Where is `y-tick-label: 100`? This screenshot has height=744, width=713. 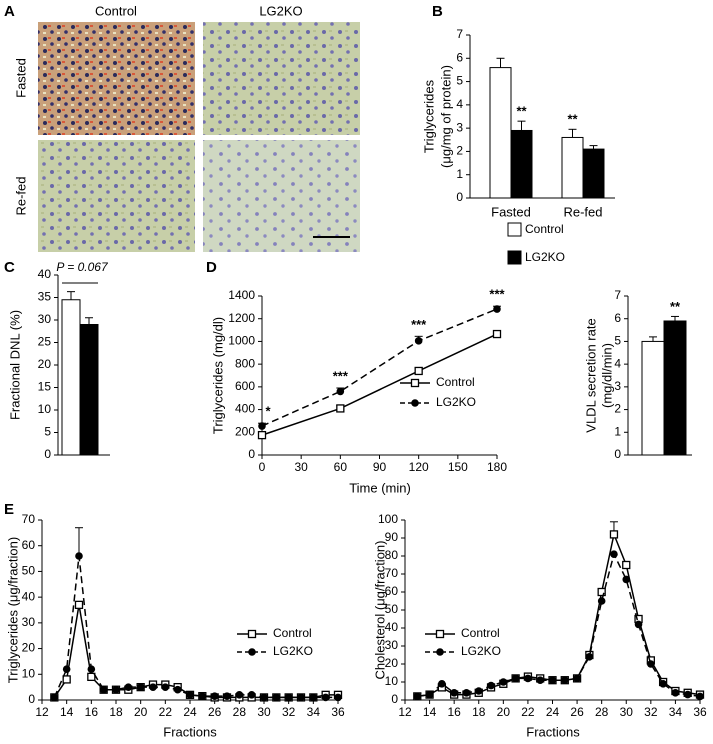
y-tick-label: 100 is located at coordinates (388, 519).